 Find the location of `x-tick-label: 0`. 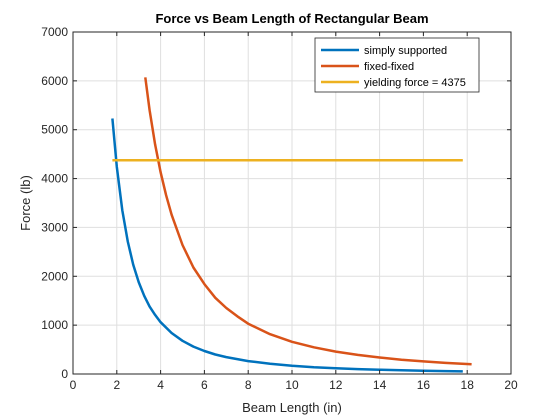

x-tick-label: 0 is located at coordinates (73, 385).